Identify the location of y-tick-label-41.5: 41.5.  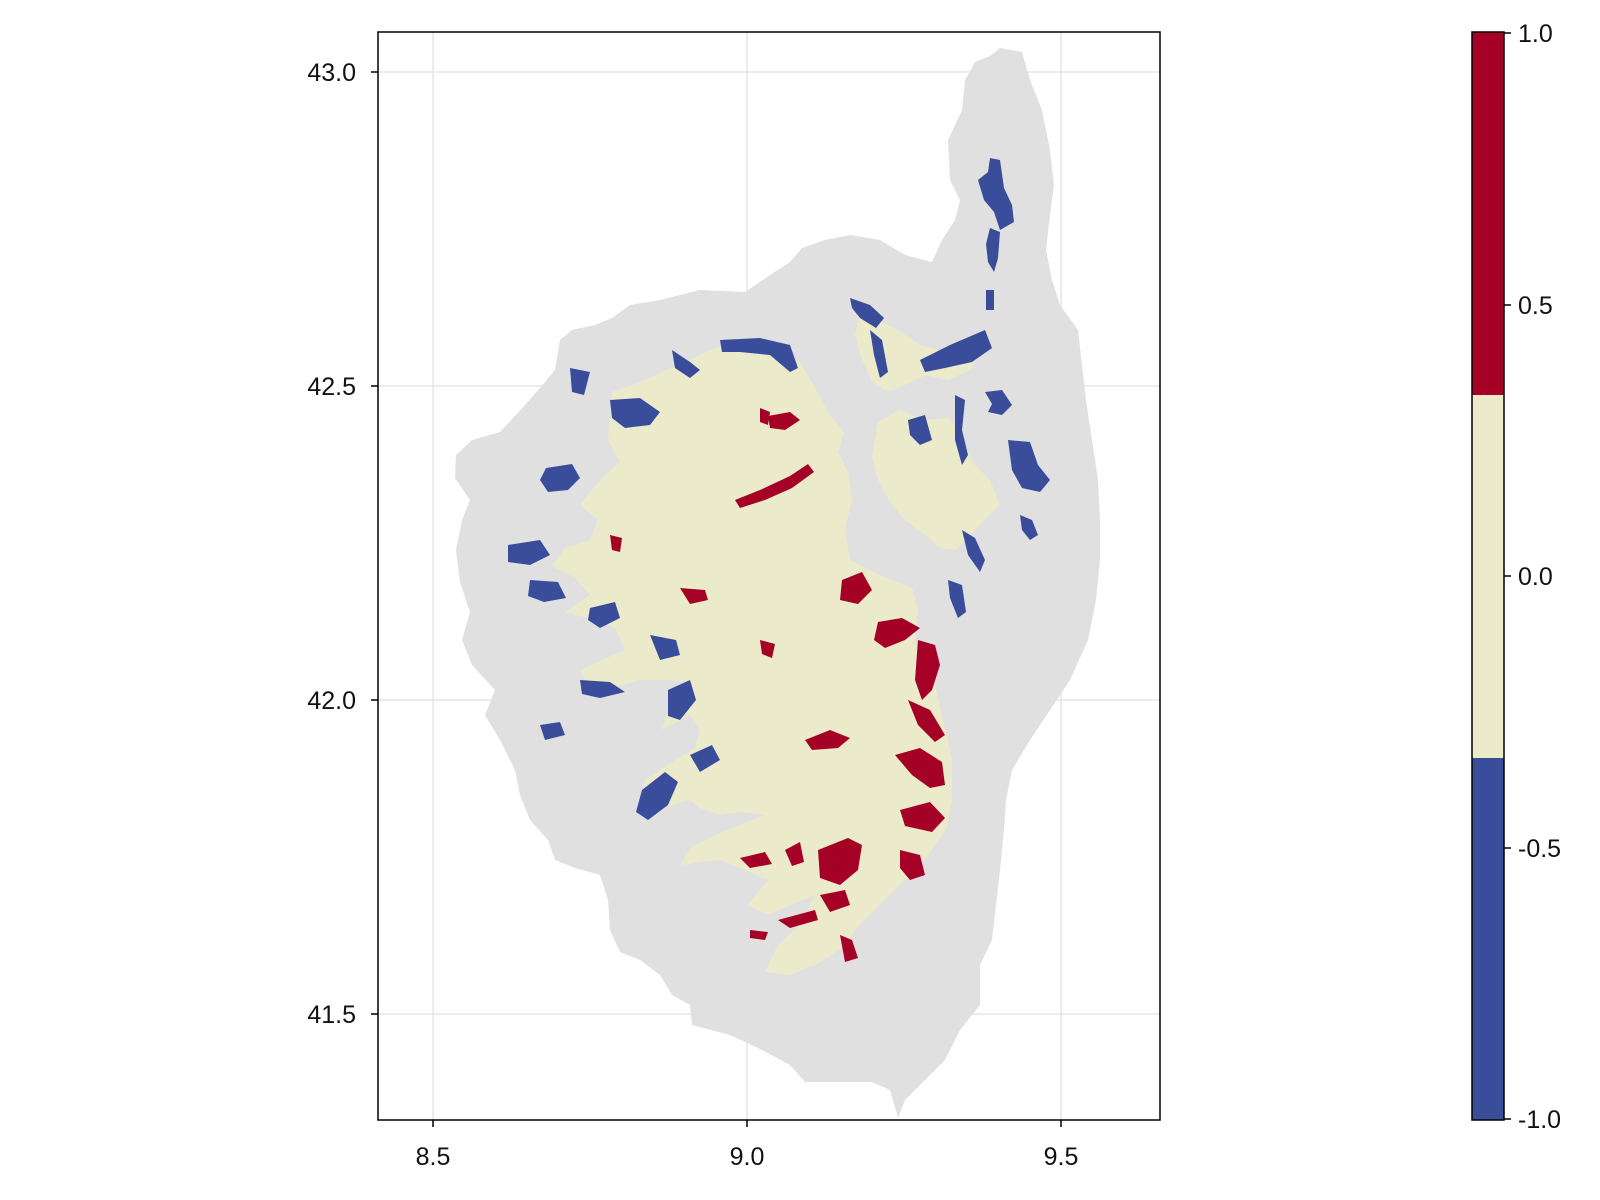
(331, 1015).